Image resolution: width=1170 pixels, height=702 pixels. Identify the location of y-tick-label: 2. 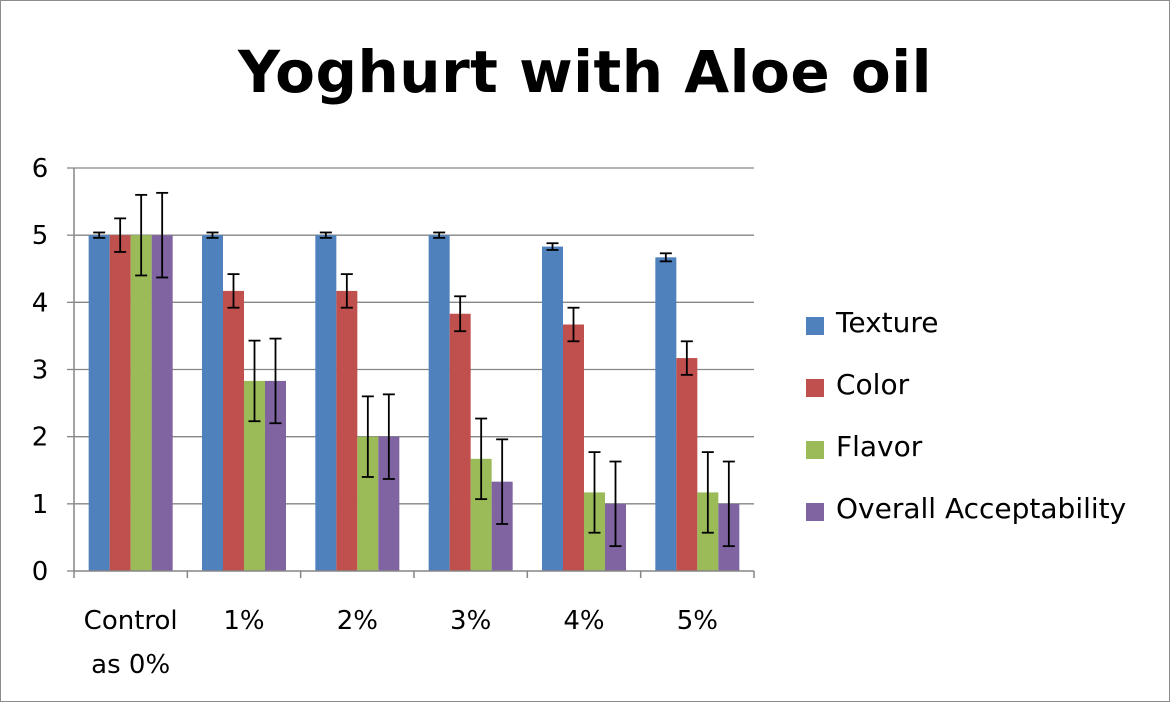
(40, 438).